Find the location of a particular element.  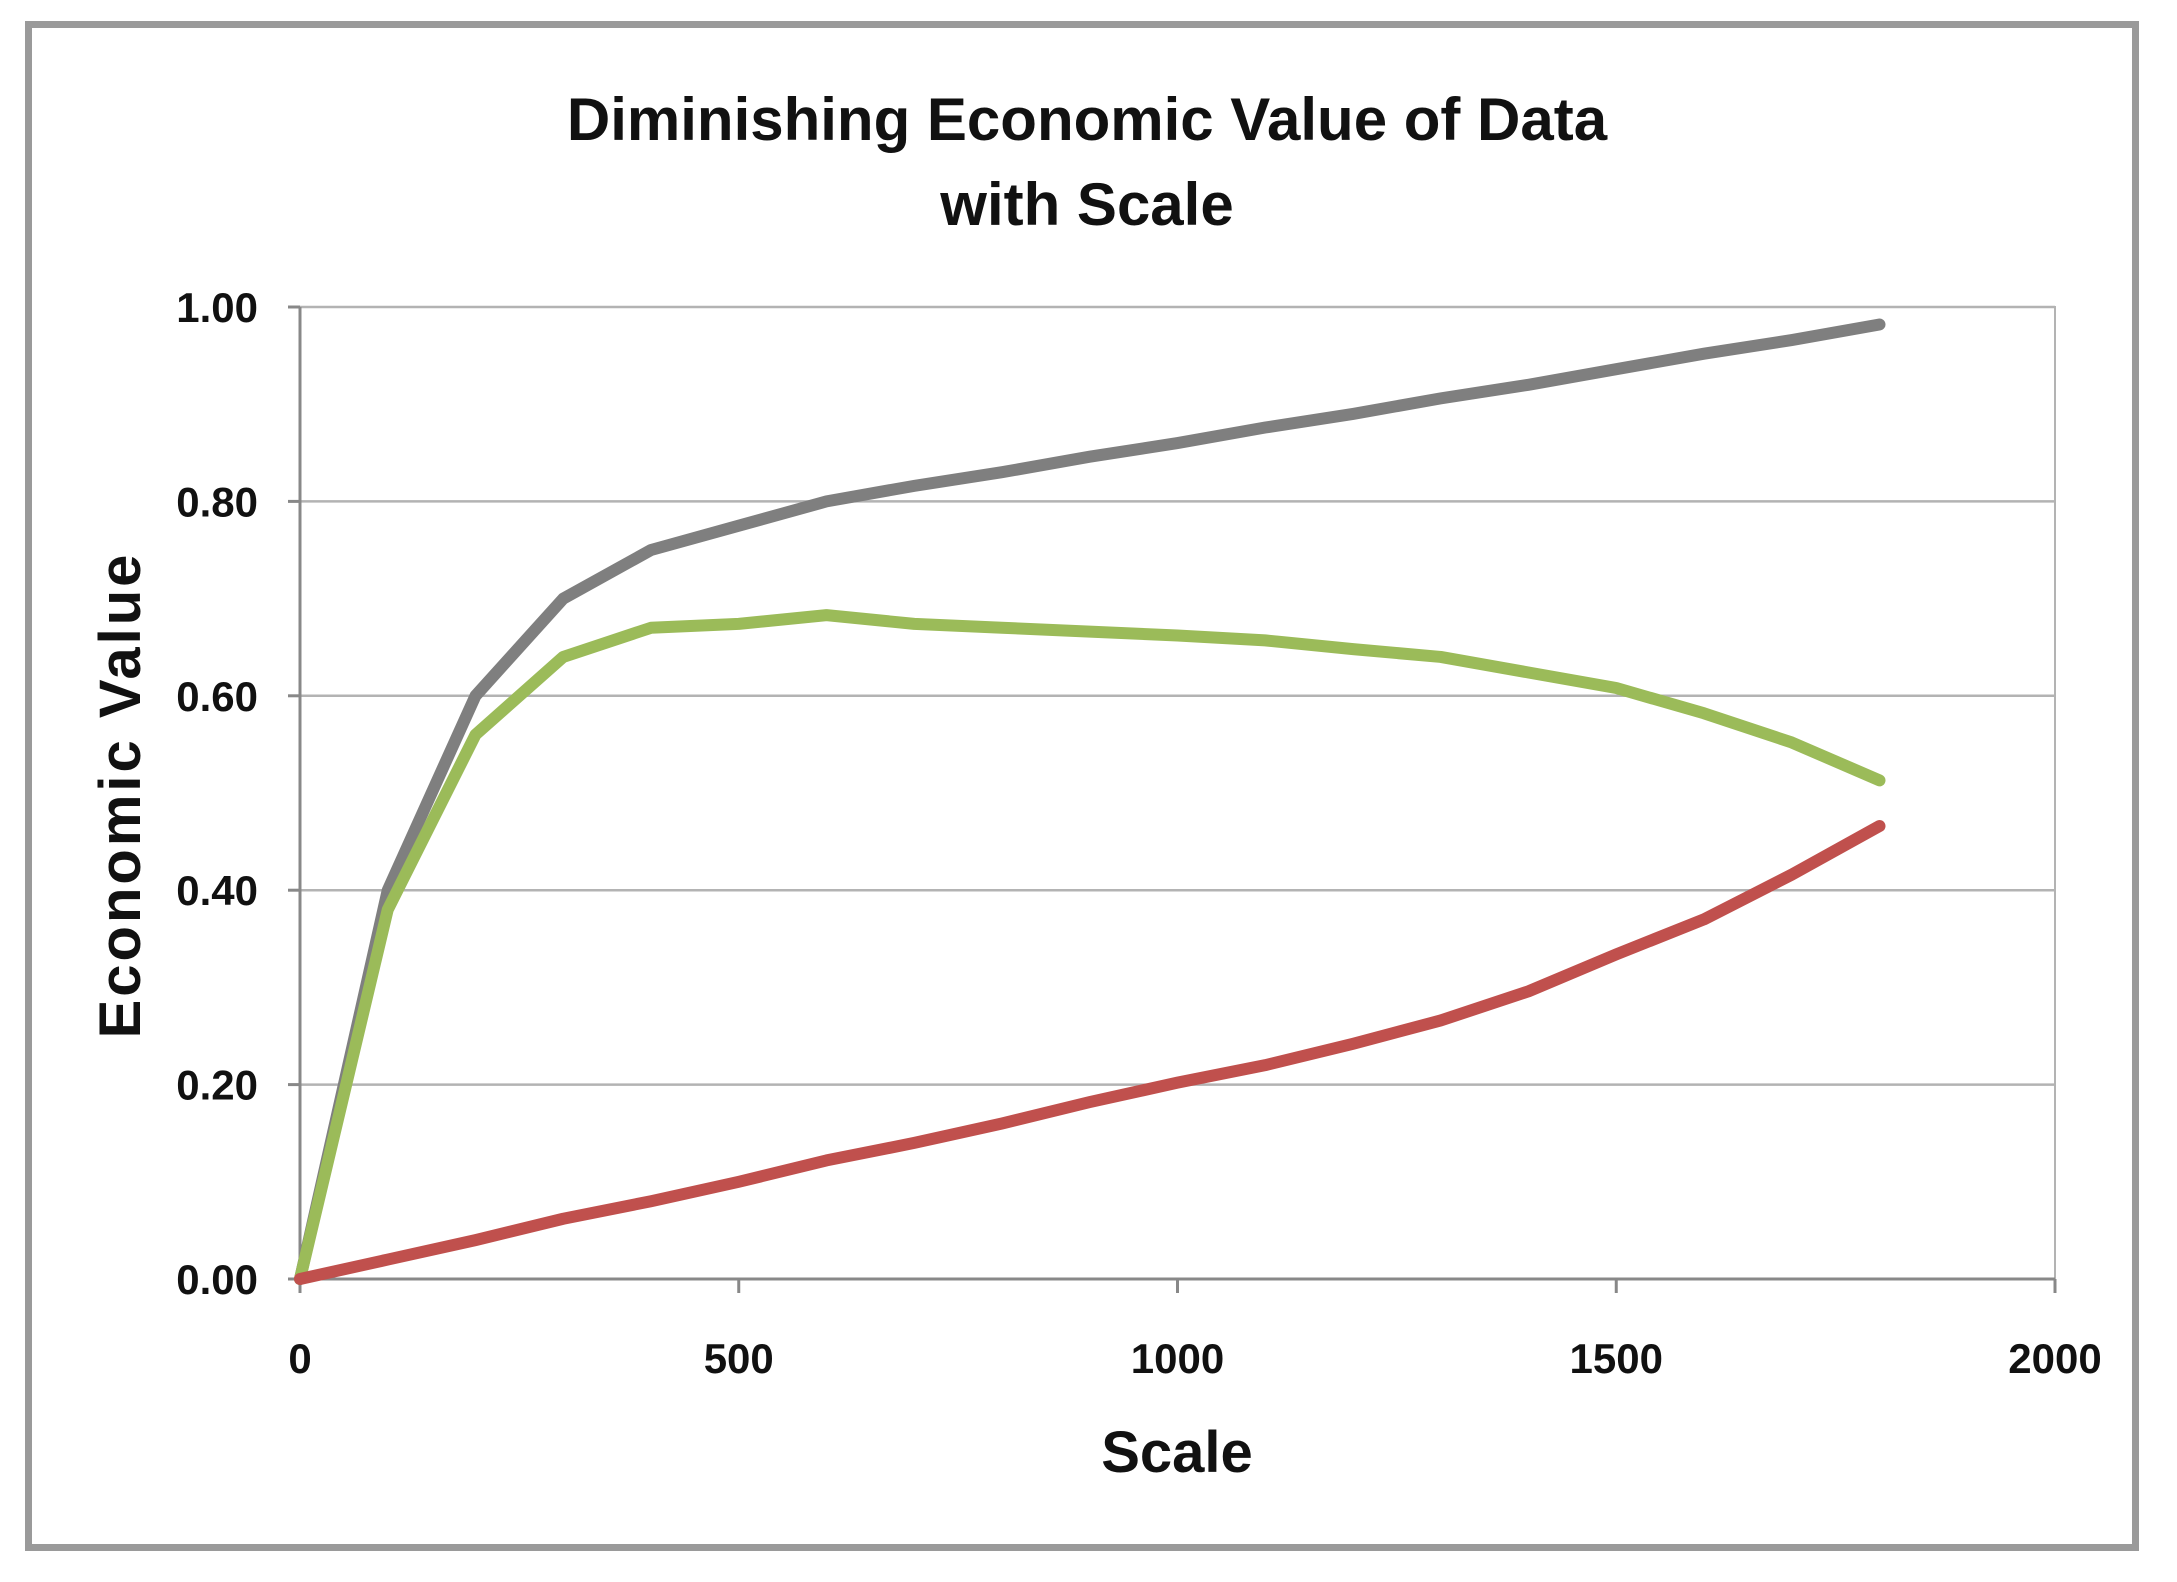

x-tick-label-3: 1500 is located at coordinates (1616, 1358).